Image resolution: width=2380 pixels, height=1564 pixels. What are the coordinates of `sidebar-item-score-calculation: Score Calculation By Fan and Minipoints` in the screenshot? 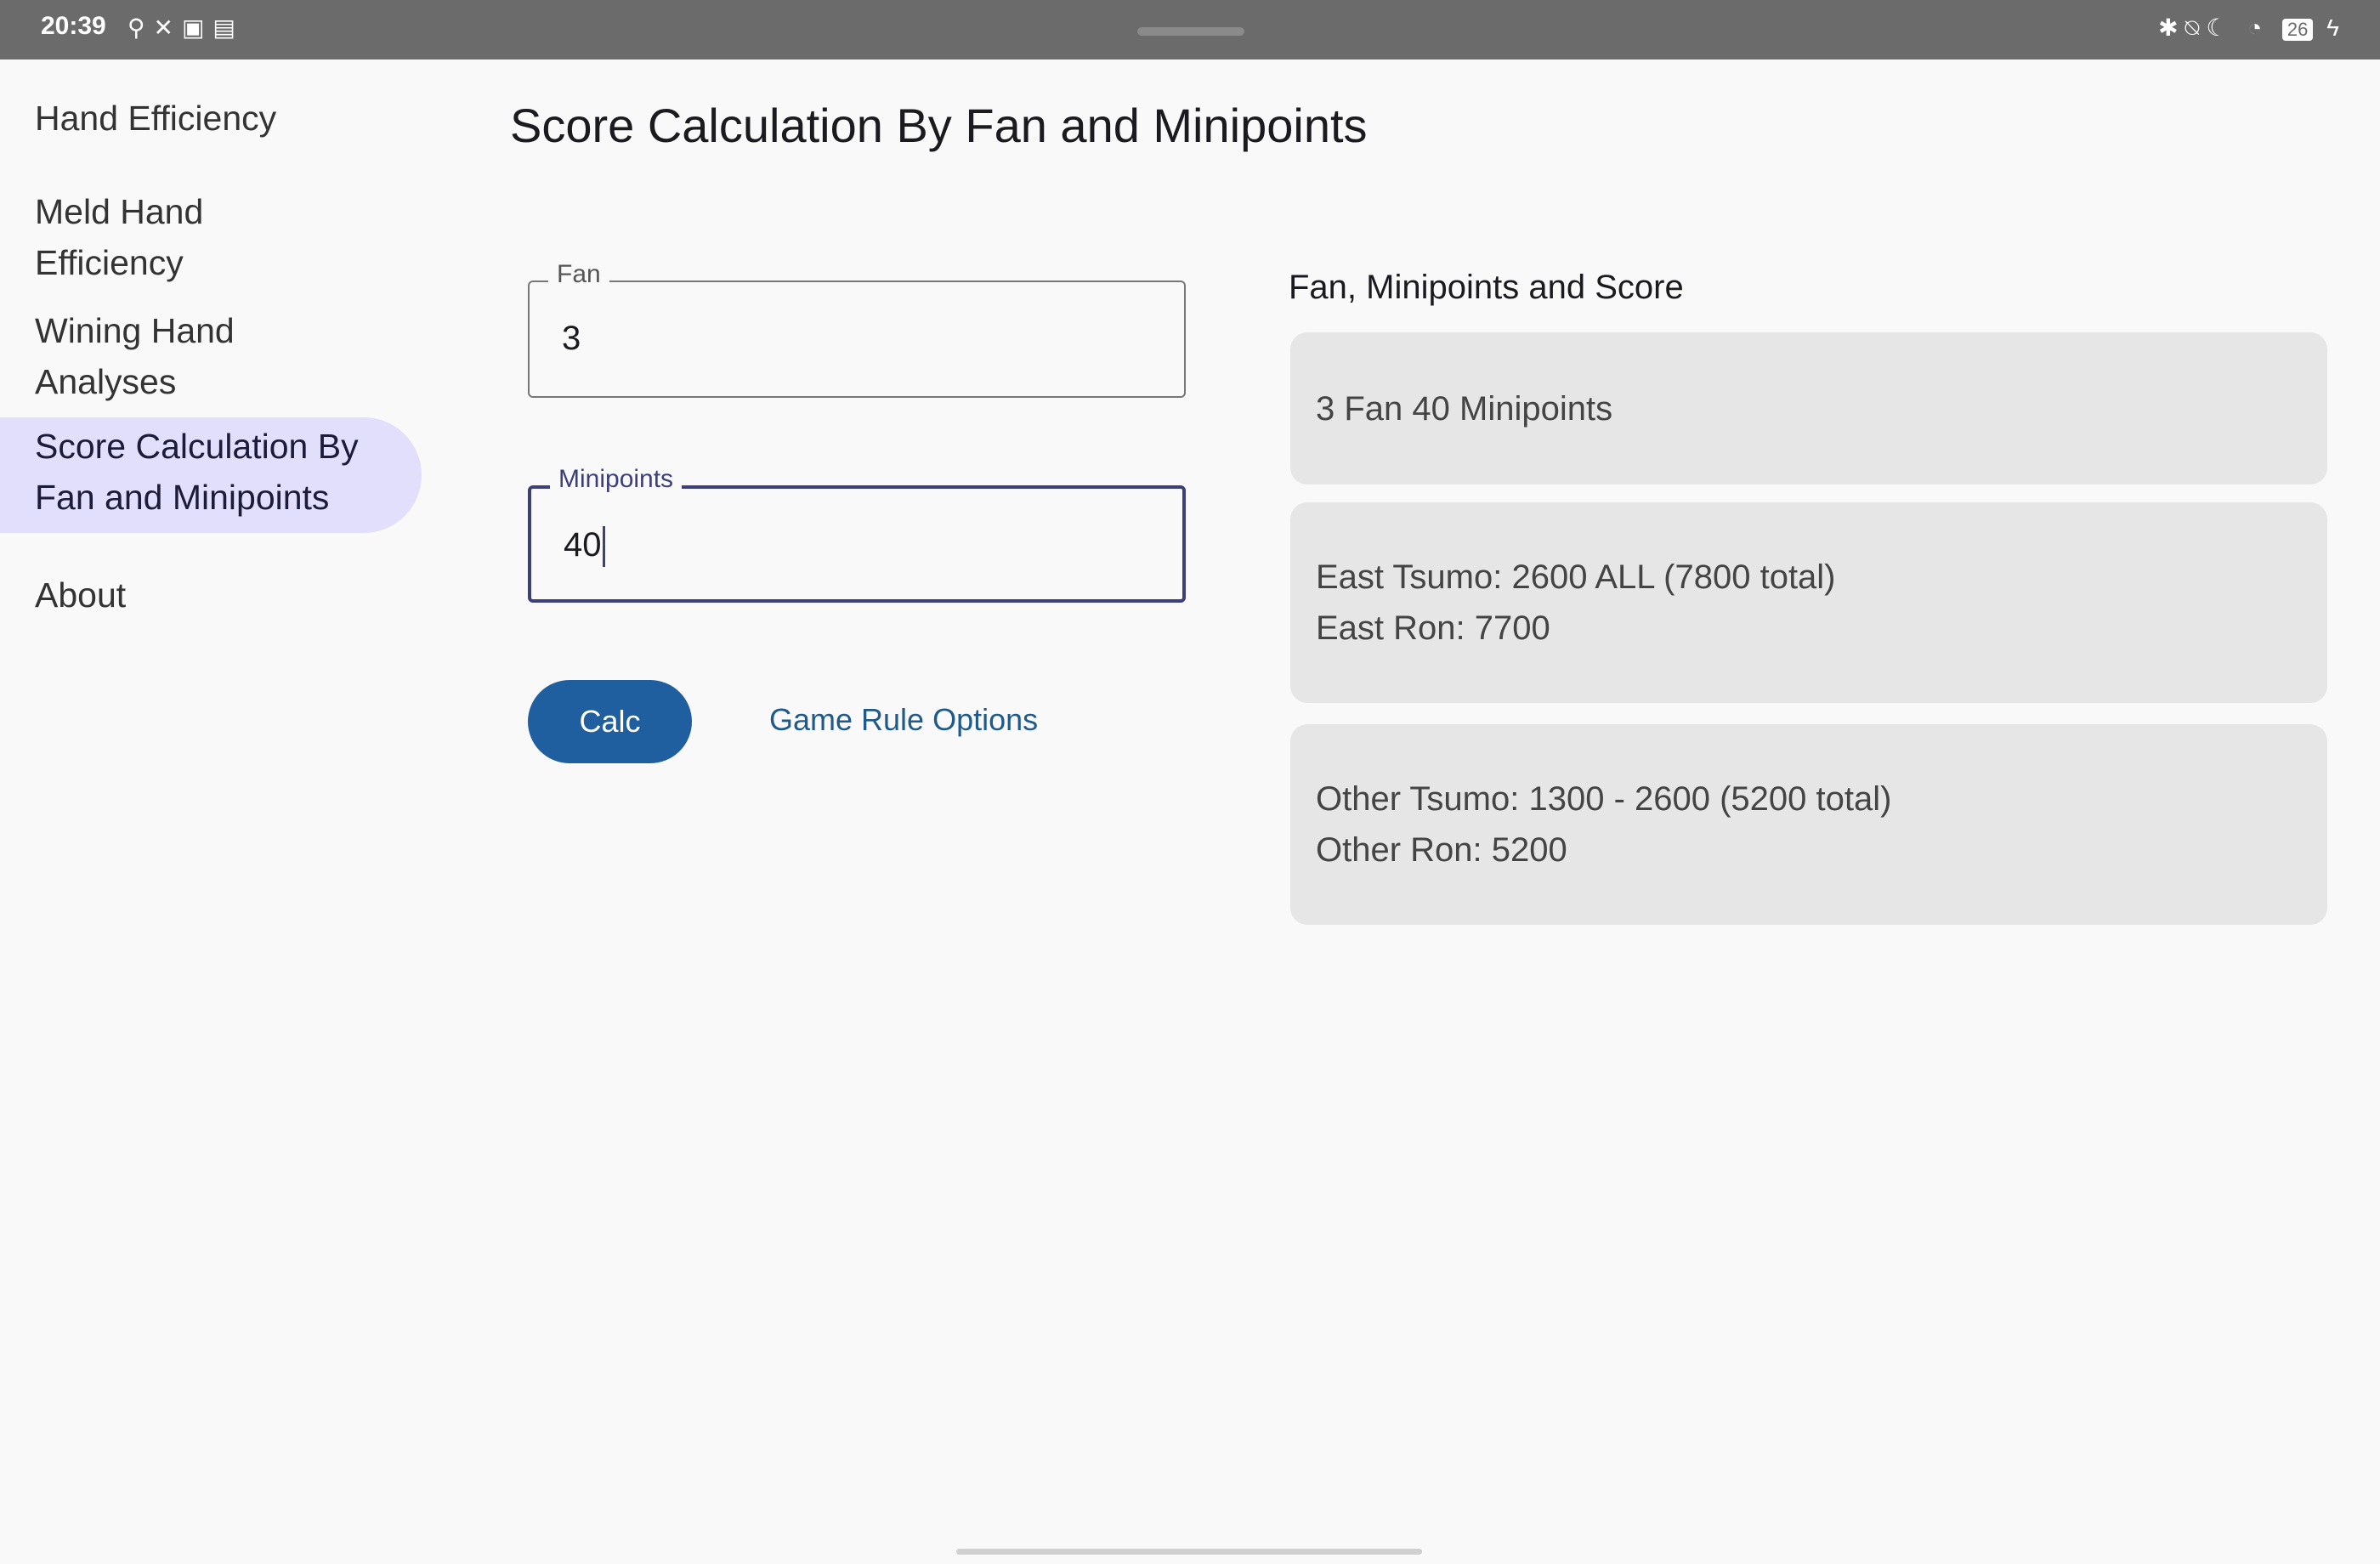 It's located at (211, 475).